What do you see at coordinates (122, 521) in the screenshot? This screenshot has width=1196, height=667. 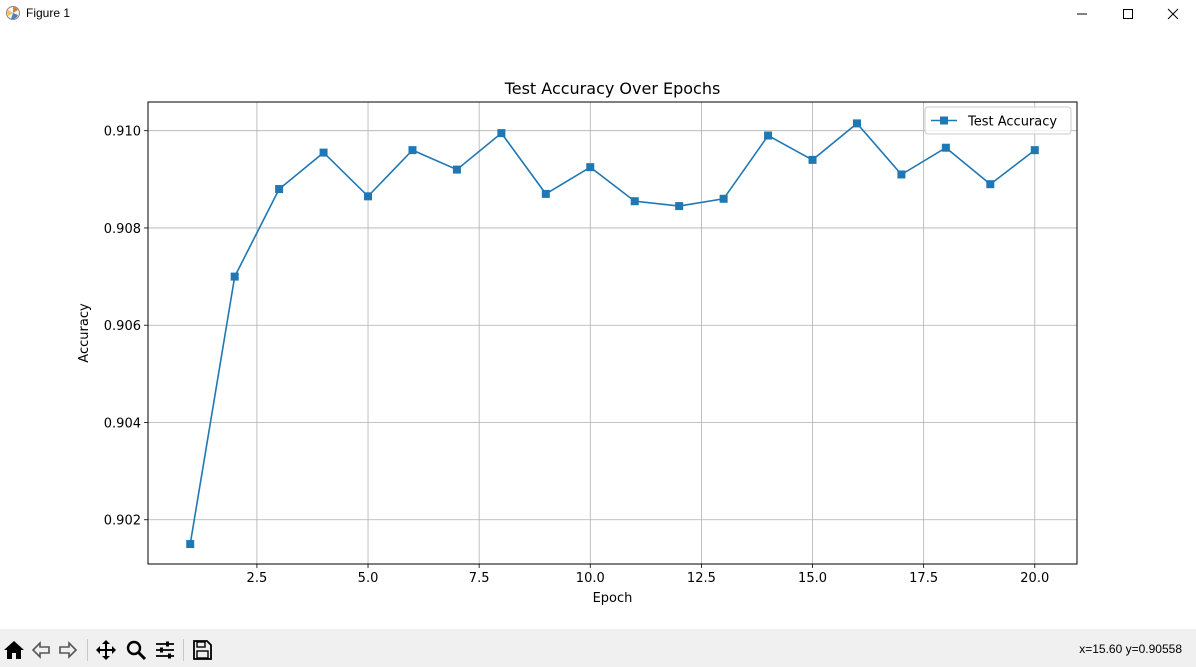 I see `y-tick-label: 0.902` at bounding box center [122, 521].